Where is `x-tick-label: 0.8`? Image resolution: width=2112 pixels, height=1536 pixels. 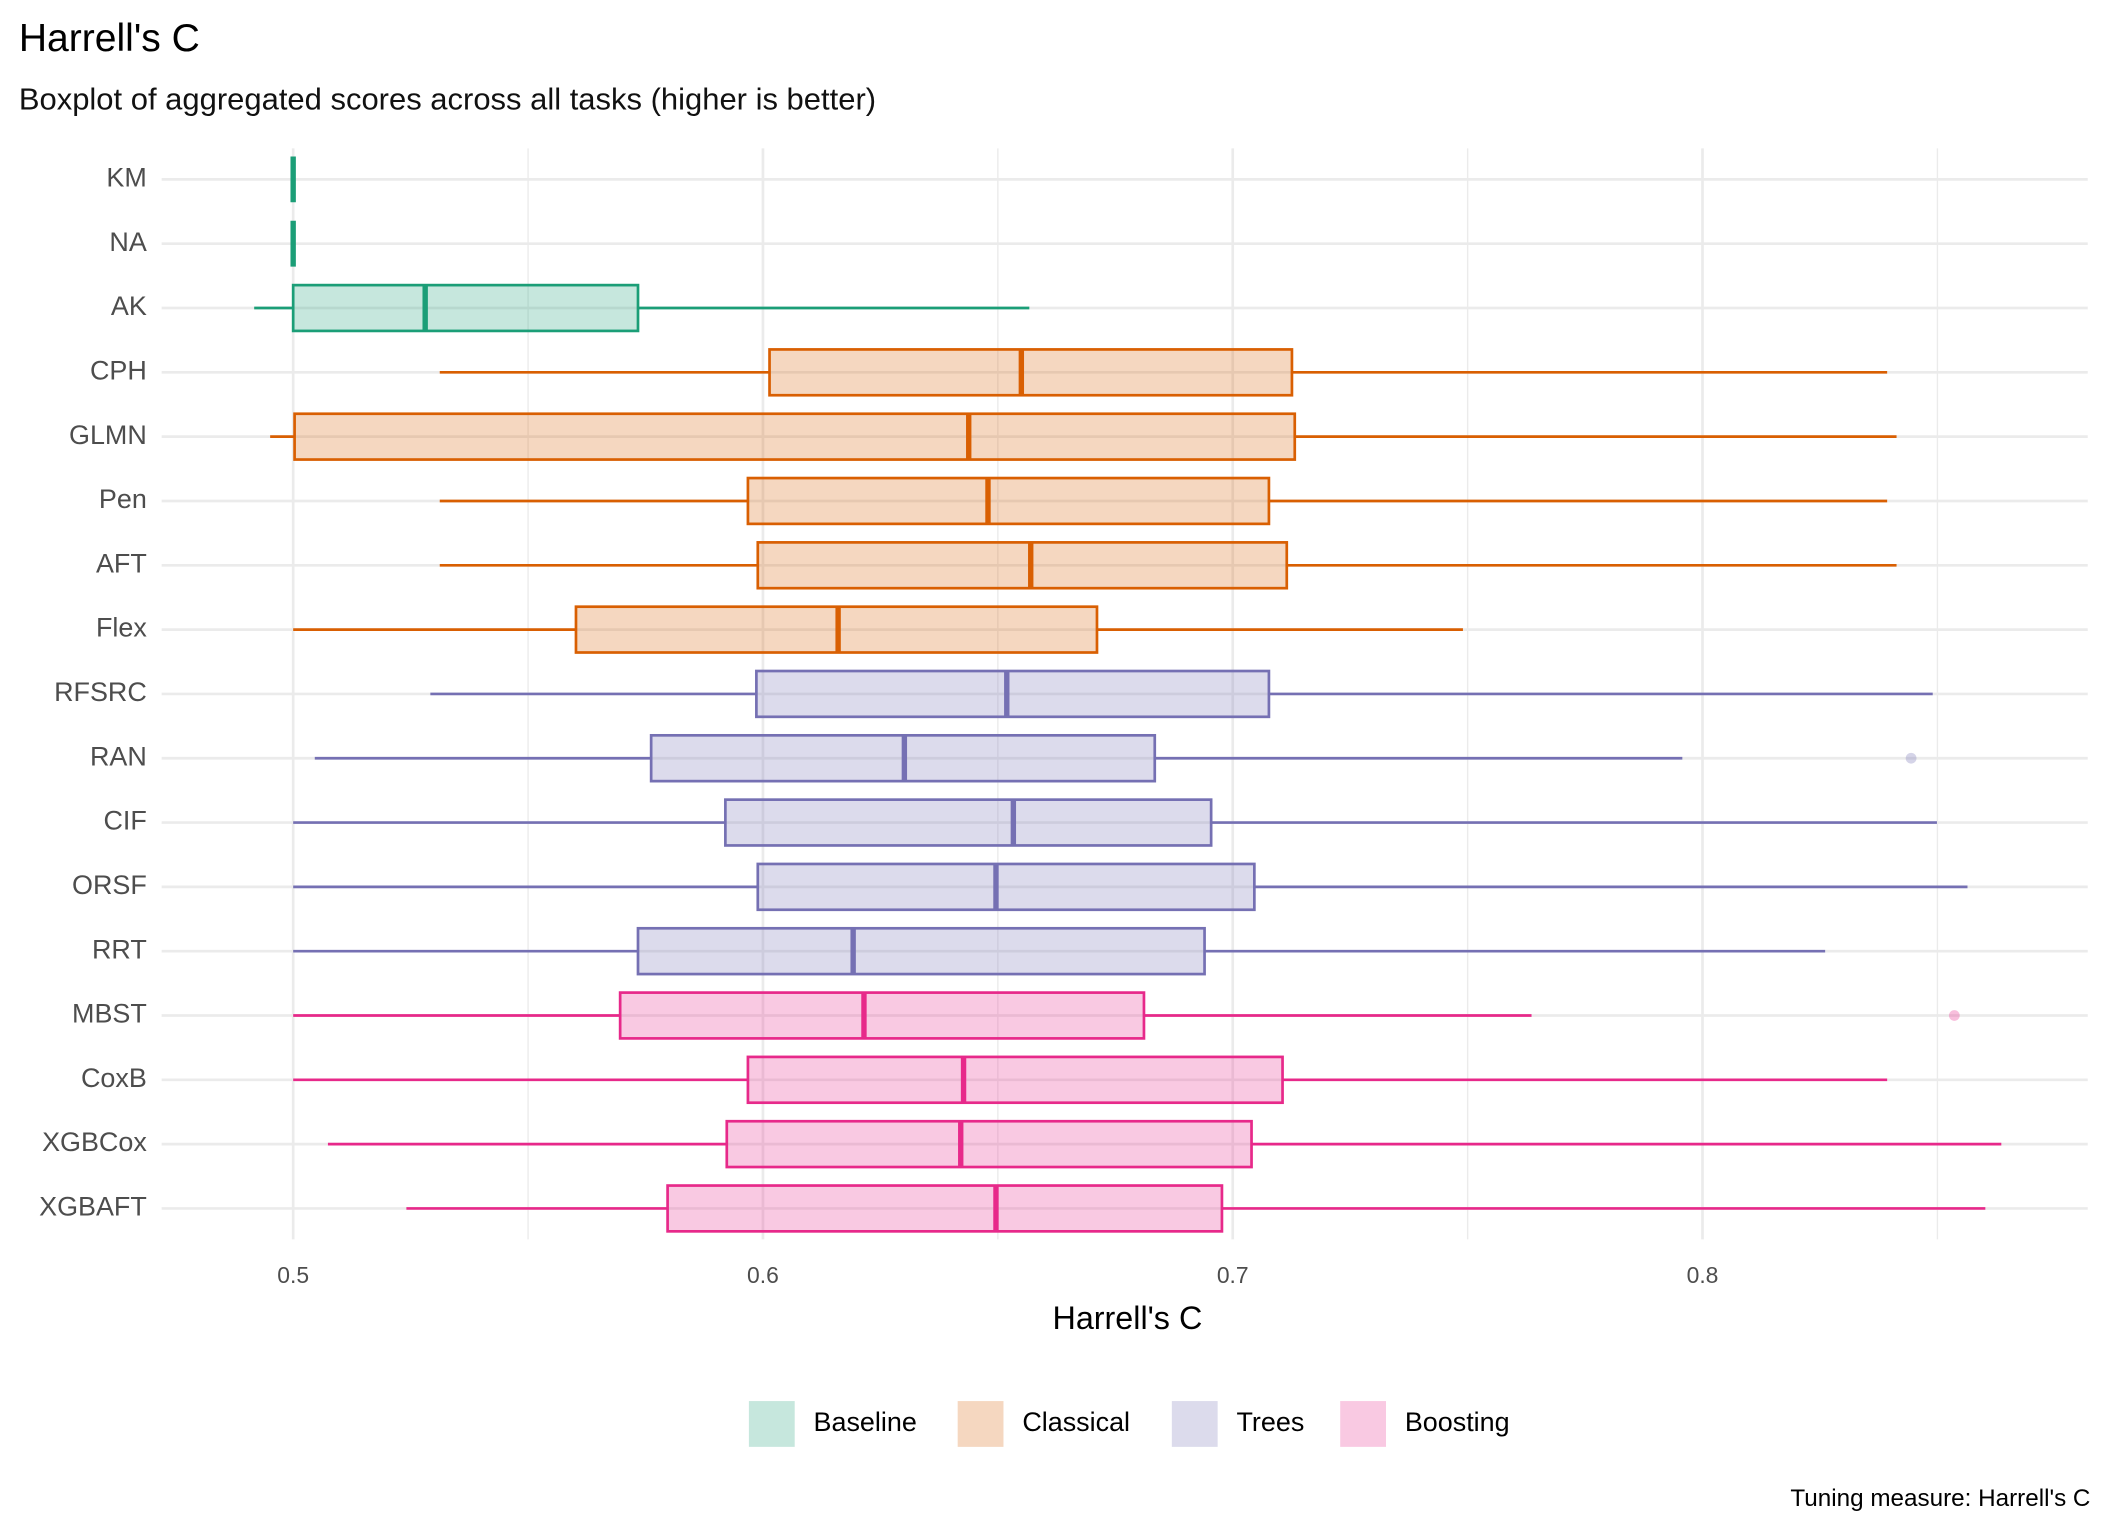
x-tick-label: 0.8 is located at coordinates (1703, 1275).